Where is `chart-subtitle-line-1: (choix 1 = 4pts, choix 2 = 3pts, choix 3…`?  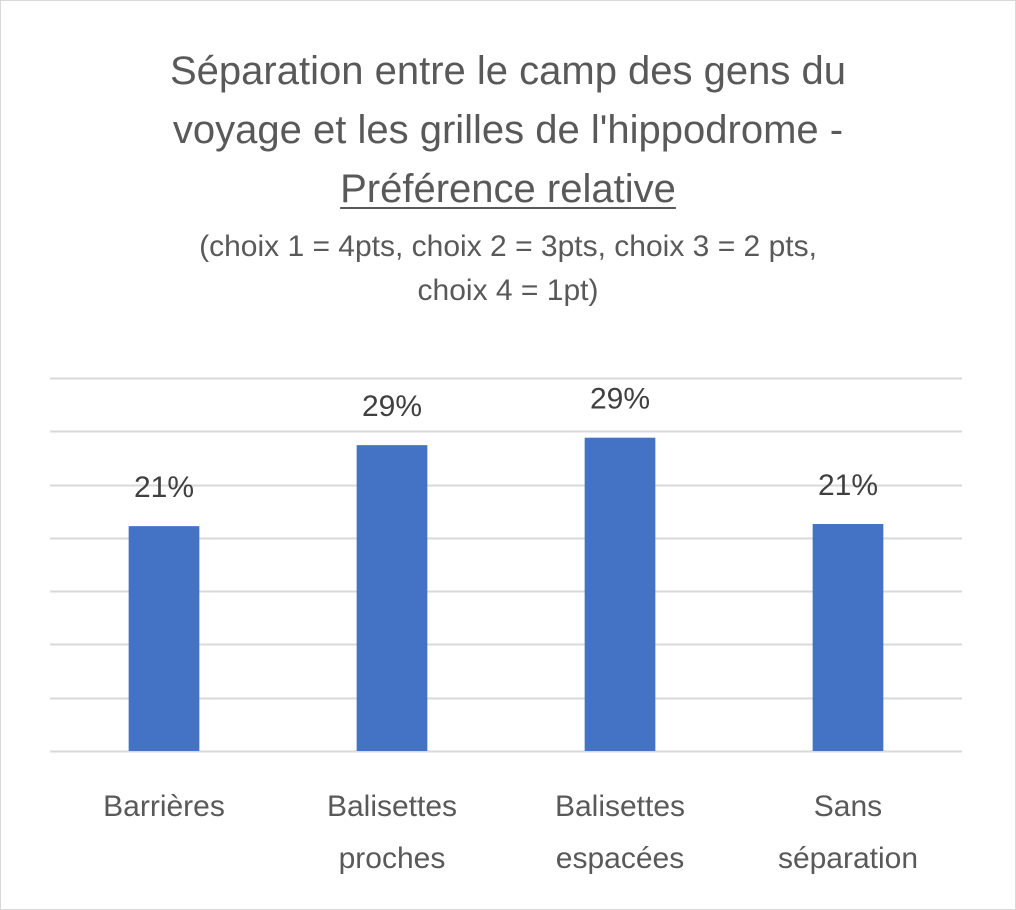
chart-subtitle-line-1: (choix 1 = 4pts, choix 2 = 3pts, choix 3… is located at coordinates (508, 246).